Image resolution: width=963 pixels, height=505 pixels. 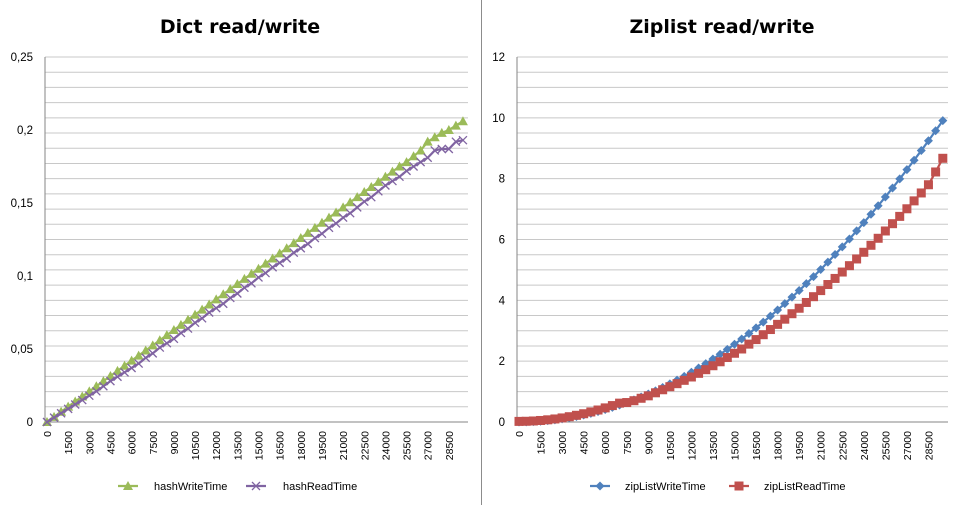 What do you see at coordinates (22, 240) in the screenshot?
I see `y-tick-labels: 0 0,05 0,1 0,15 0,2 0,25` at bounding box center [22, 240].